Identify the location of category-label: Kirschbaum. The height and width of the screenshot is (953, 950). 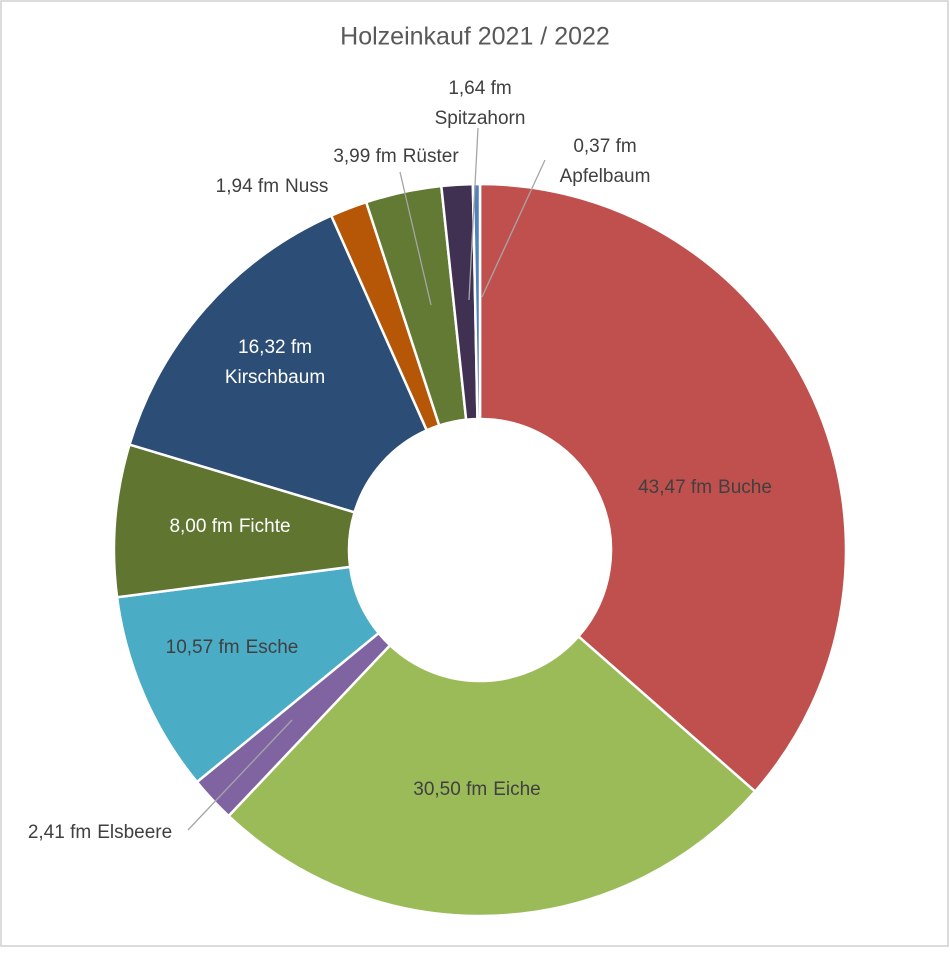
(275, 377).